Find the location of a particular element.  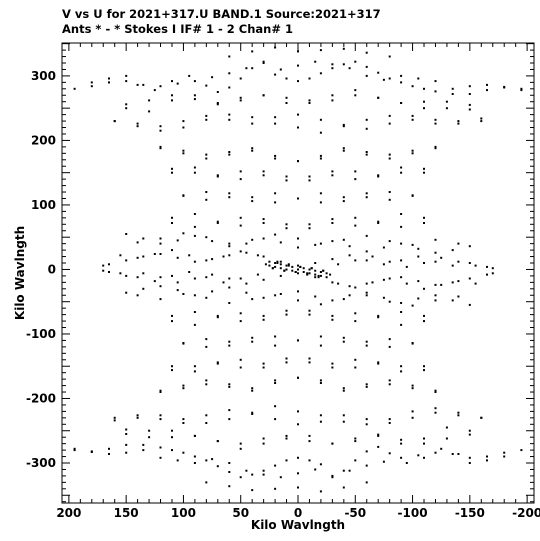

x-tick-label: 100 is located at coordinates (183, 513).